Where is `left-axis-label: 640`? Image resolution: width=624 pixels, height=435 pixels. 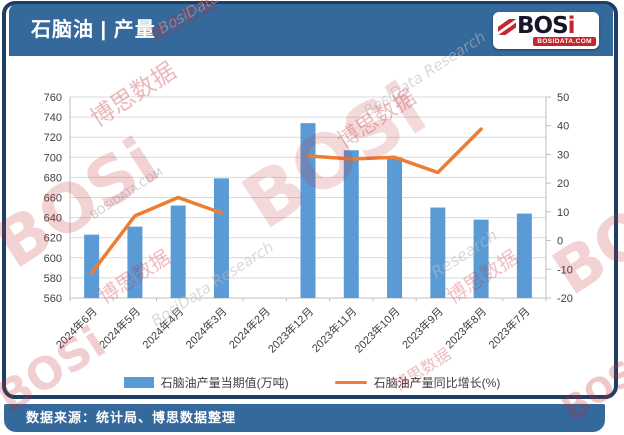 left-axis-label: 640 is located at coordinates (53, 219).